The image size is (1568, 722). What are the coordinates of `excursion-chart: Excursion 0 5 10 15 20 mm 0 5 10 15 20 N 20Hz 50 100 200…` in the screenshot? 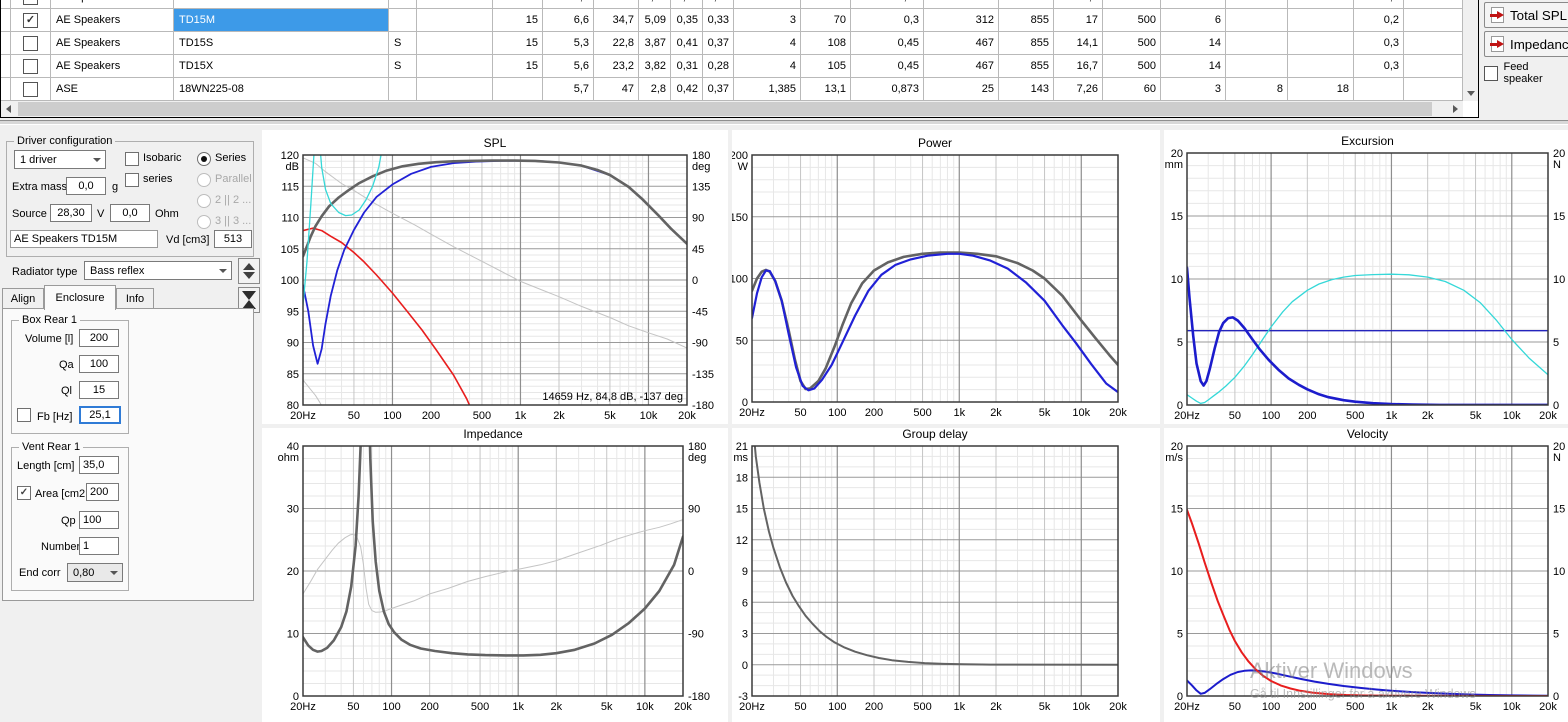 It's located at (1366, 277).